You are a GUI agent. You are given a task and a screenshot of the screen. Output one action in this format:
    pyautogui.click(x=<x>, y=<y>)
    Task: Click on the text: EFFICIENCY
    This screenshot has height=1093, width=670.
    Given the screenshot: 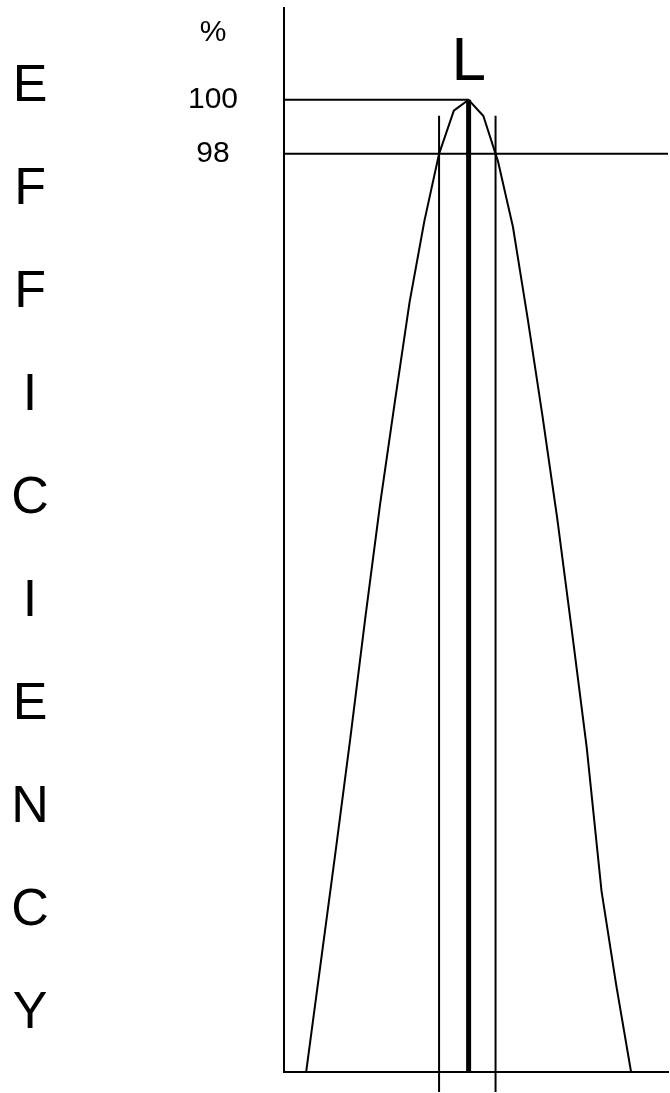 What is the action you would take?
    pyautogui.click(x=30, y=546)
    